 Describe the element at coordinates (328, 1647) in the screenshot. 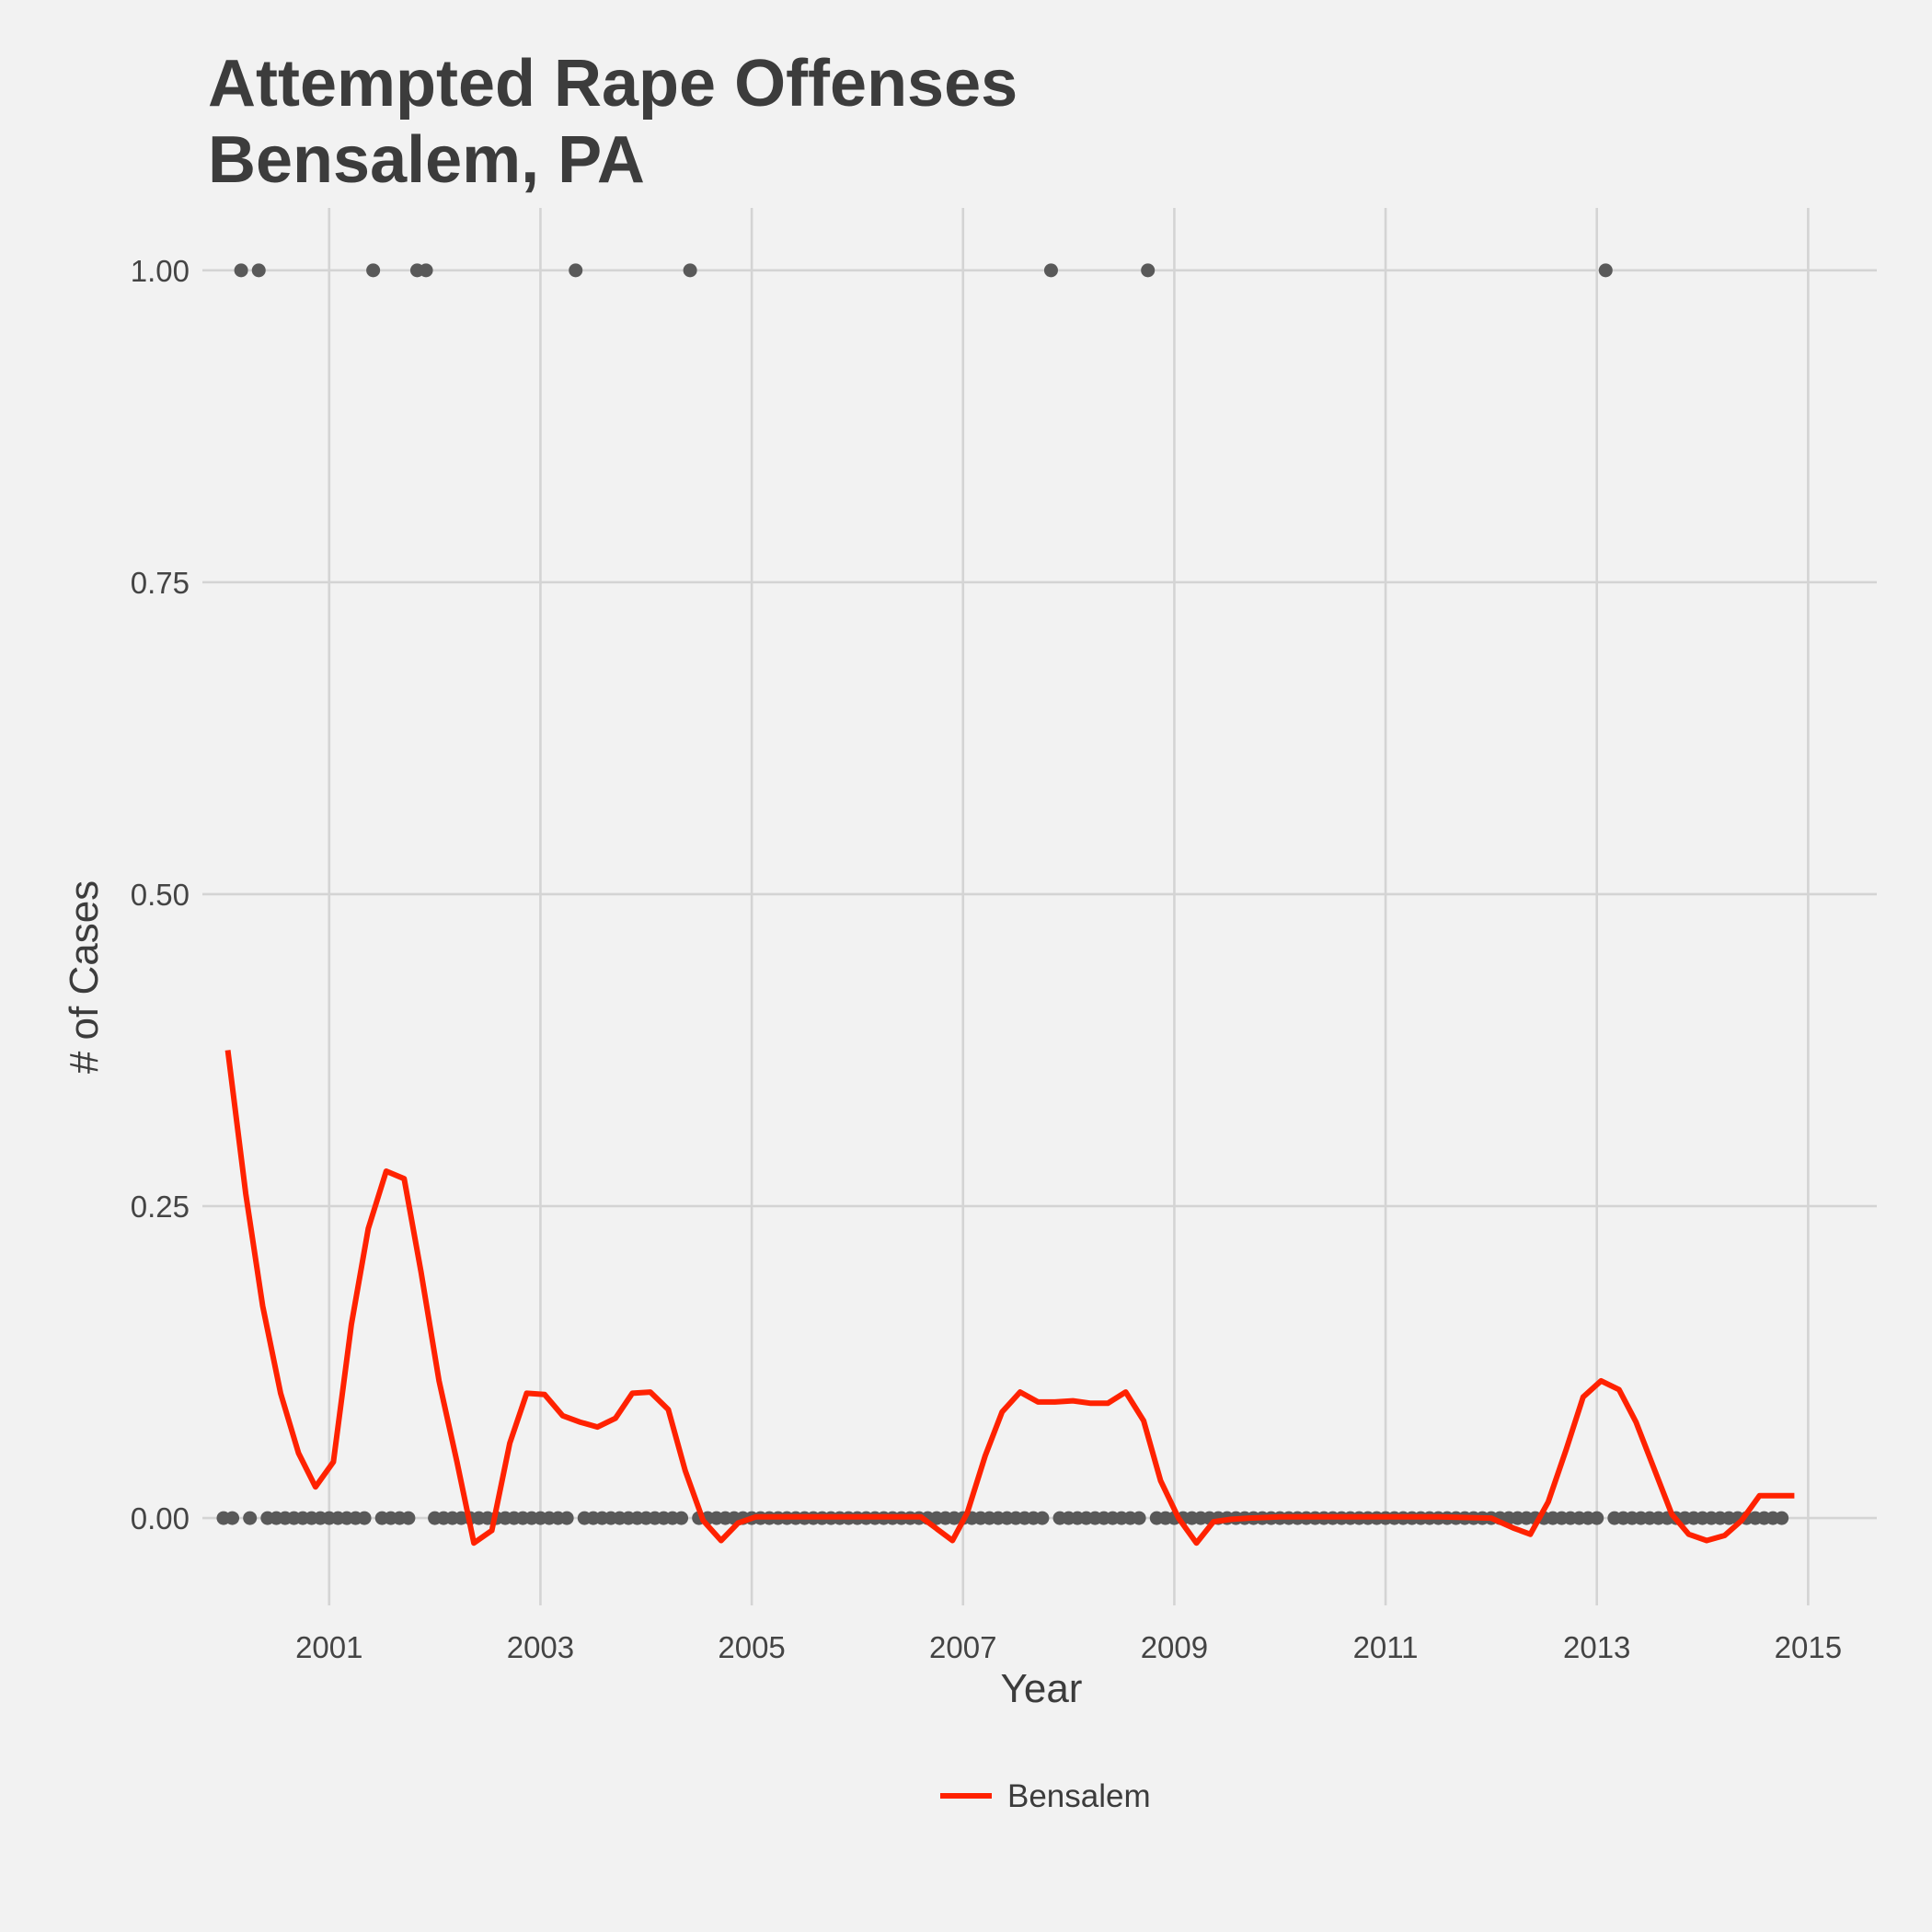

I see `x-tick-label: 2001` at that location.